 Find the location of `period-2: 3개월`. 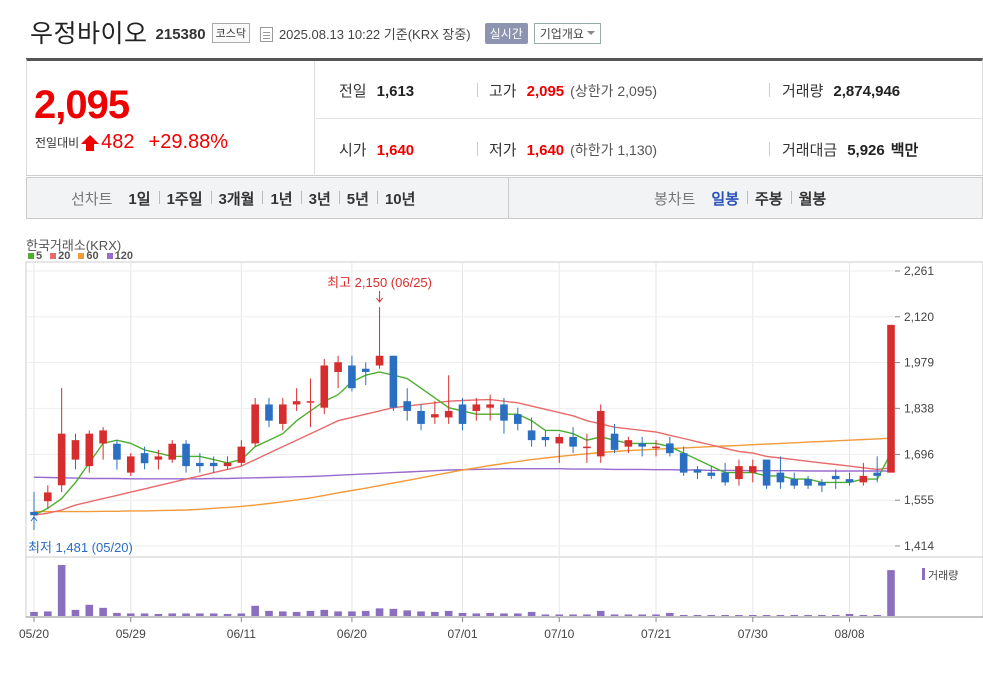

period-2: 3개월 is located at coordinates (236, 198).